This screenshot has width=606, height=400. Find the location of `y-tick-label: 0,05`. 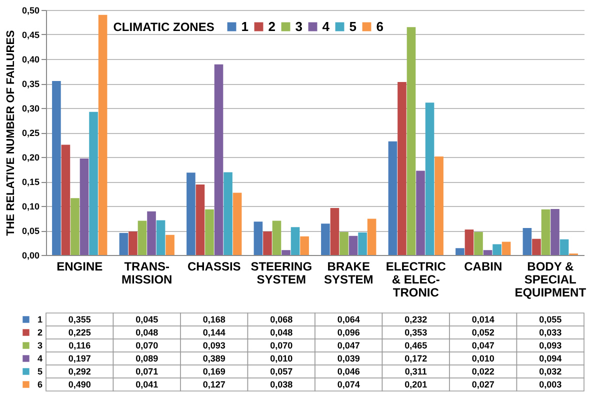

y-tick-label: 0,05 is located at coordinates (31, 231).